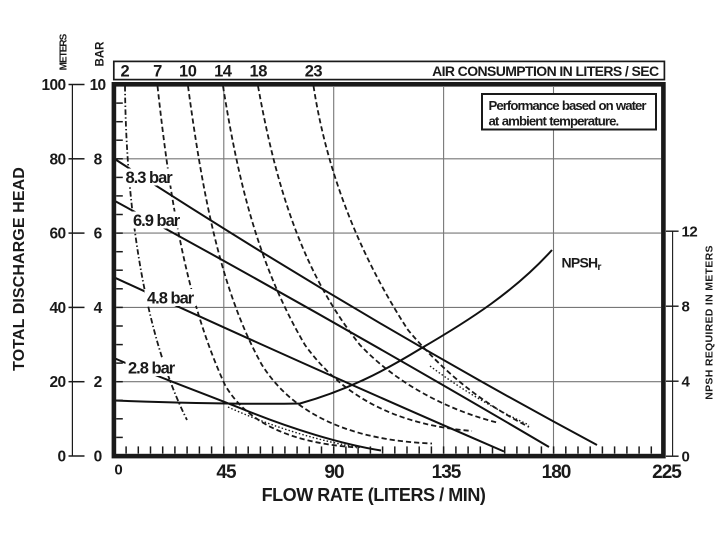 Image resolution: width=720 pixels, height=540 pixels. I want to click on svg-text: 45, so click(226, 472).